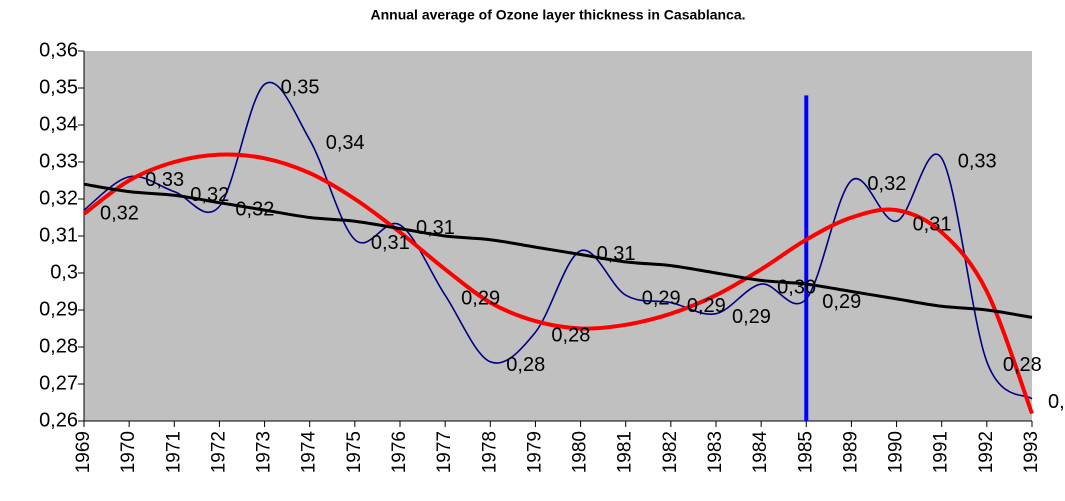  What do you see at coordinates (309, 452) in the screenshot?
I see `x-tick-label: 1974` at bounding box center [309, 452].